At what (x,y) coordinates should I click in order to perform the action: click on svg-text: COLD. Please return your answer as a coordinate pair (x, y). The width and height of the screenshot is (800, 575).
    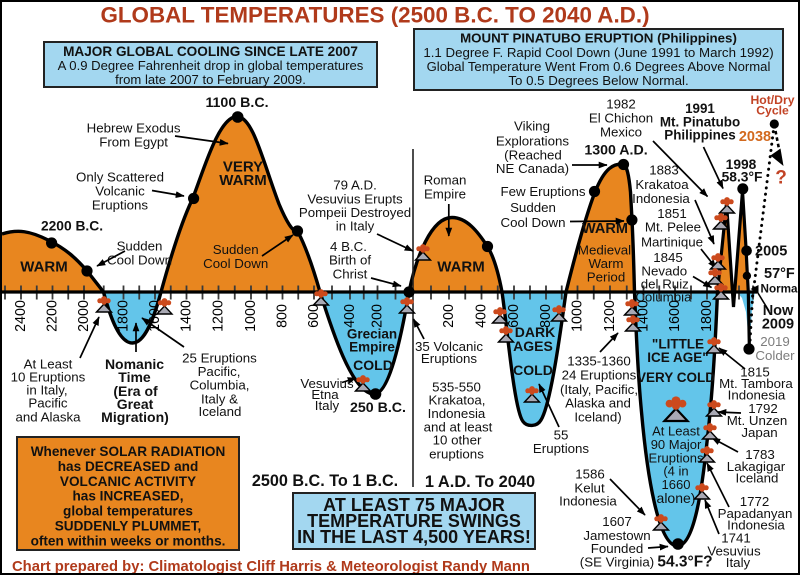
    Looking at the image, I should click on (373, 365).